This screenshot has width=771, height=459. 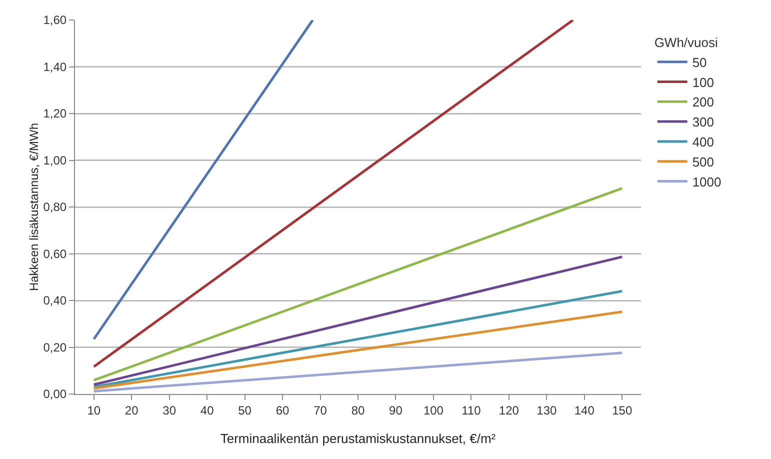 What do you see at coordinates (169, 410) in the screenshot?
I see `x-tick-label: 30` at bounding box center [169, 410].